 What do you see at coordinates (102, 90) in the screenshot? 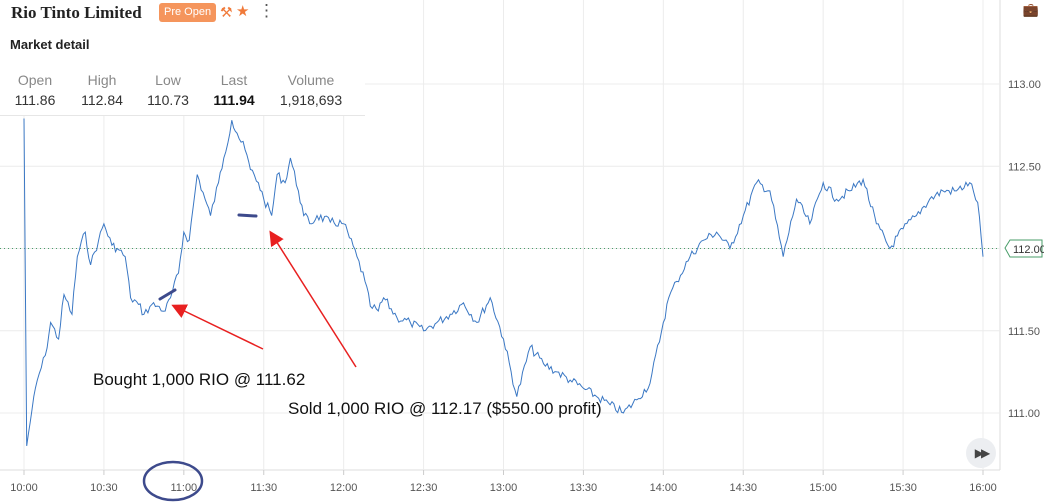
I see `md-high: High 112.84` at bounding box center [102, 90].